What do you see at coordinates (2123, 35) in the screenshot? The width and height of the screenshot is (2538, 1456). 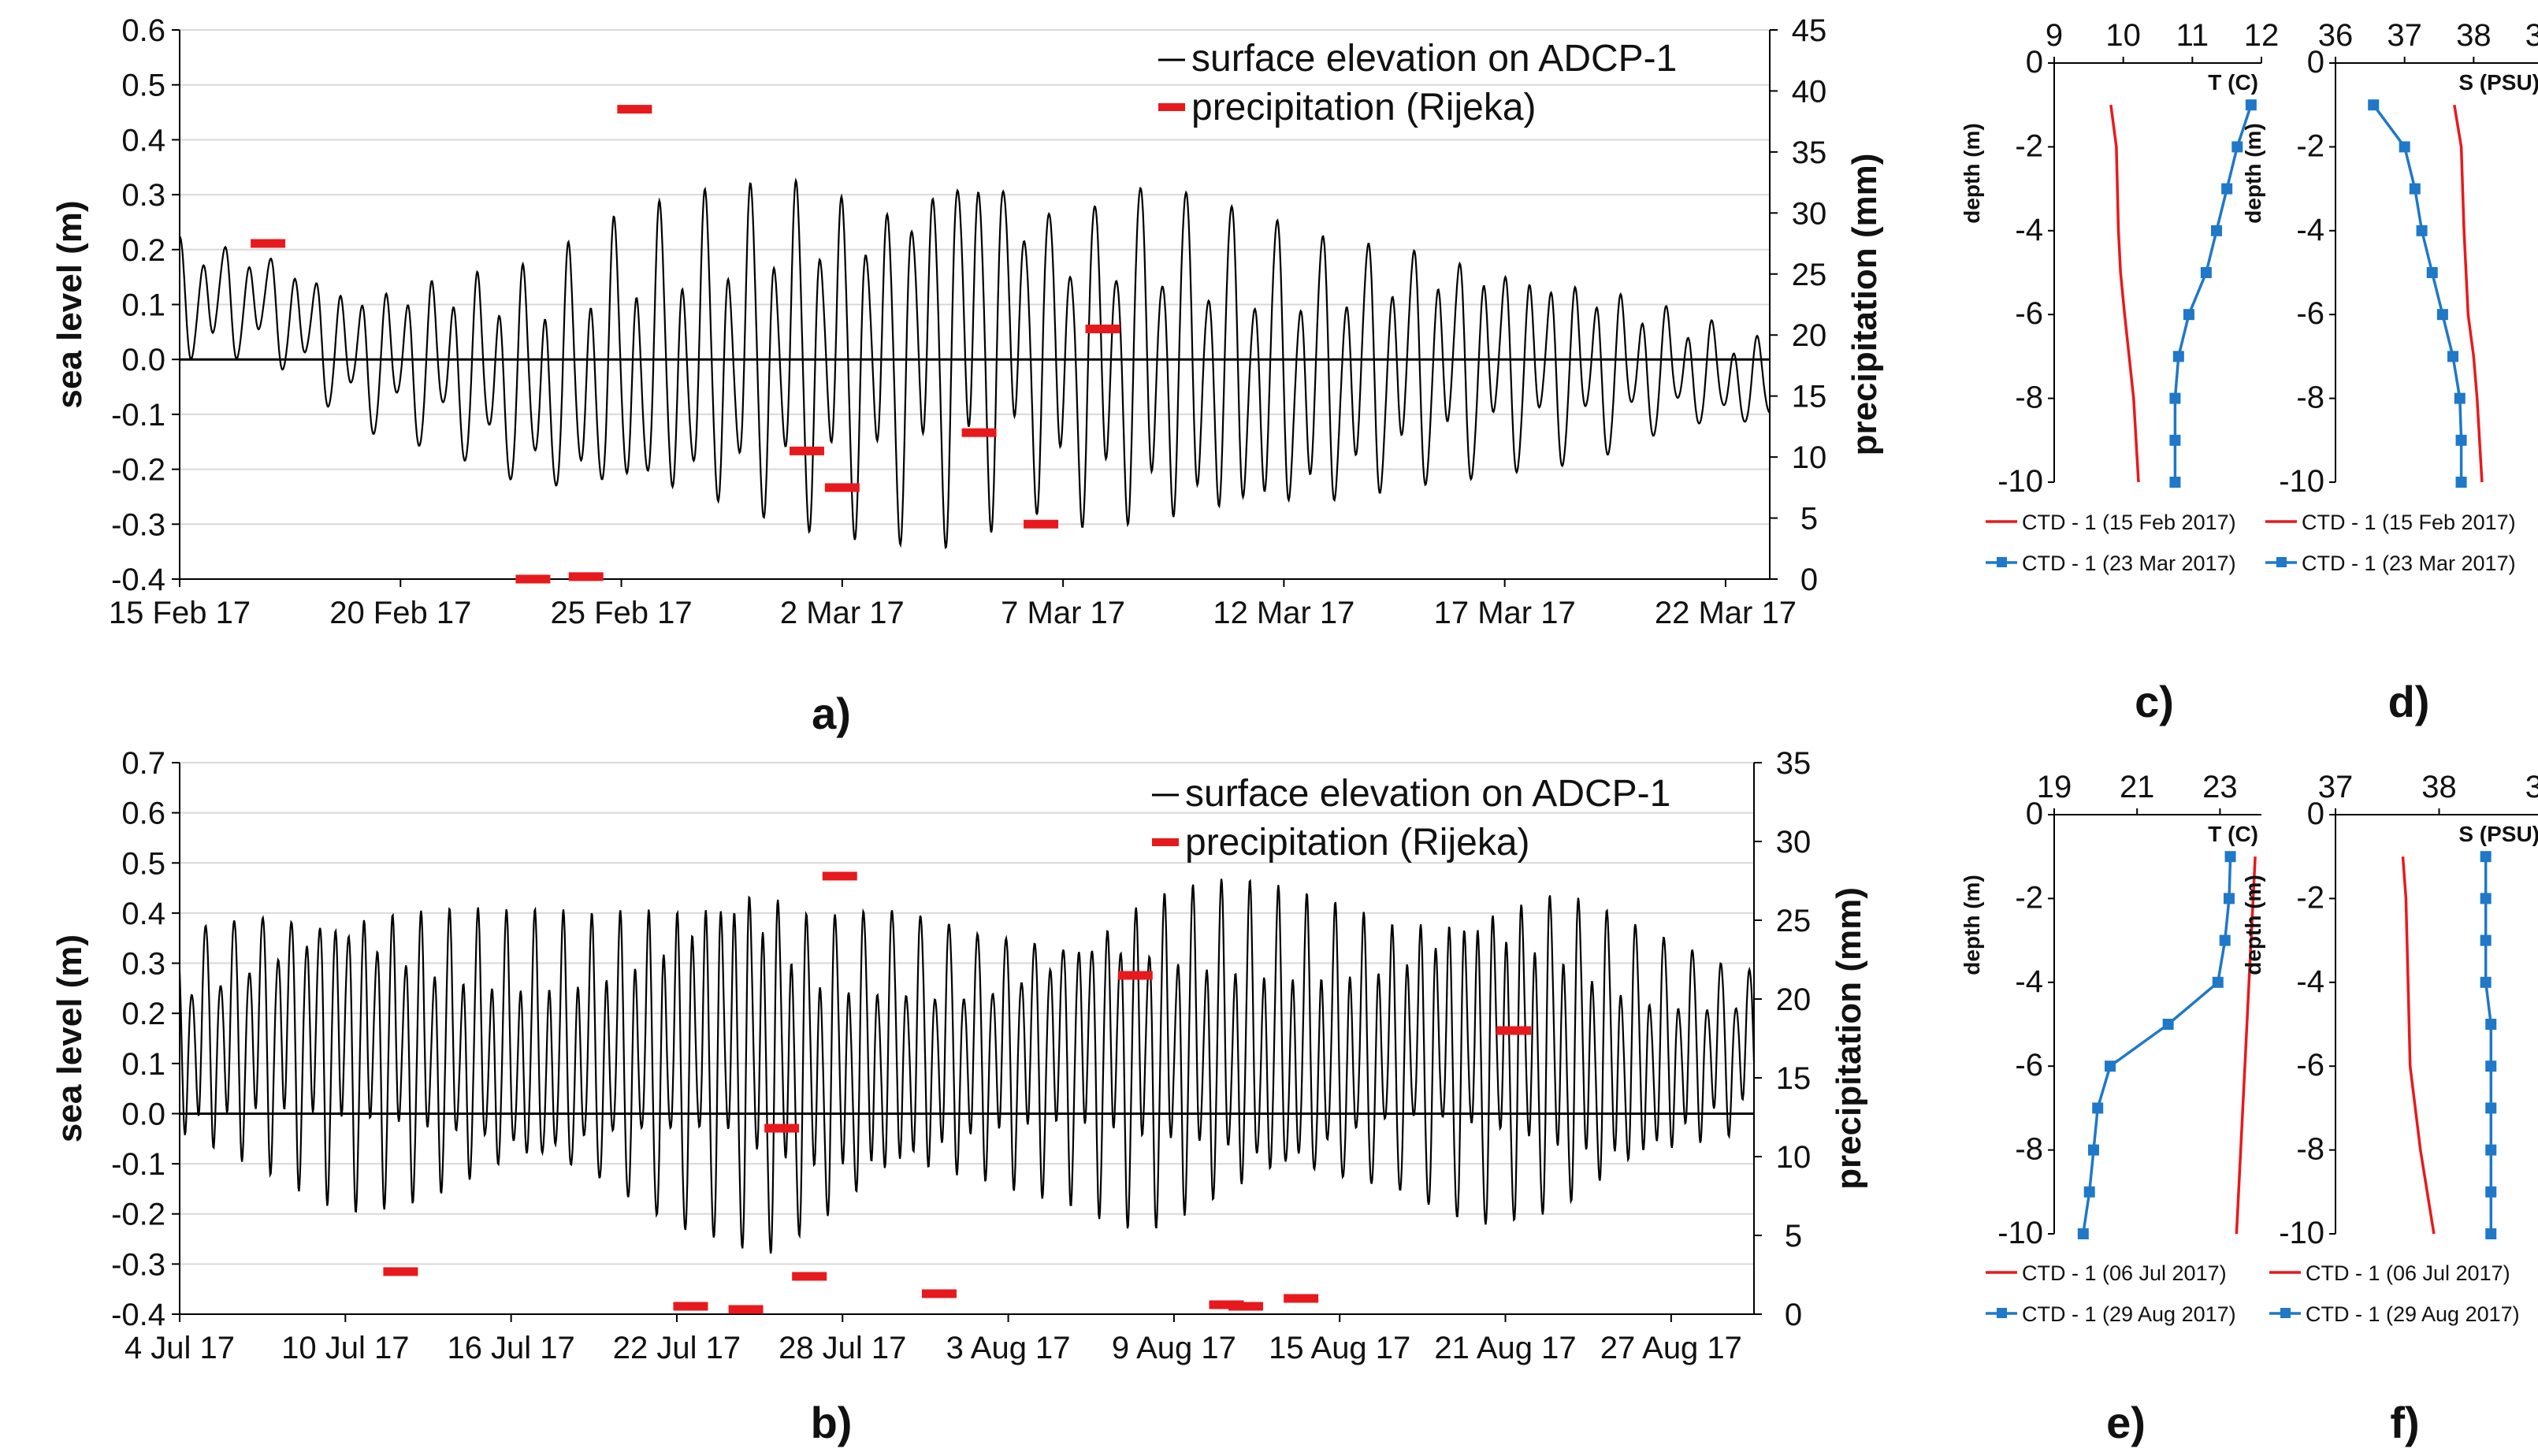 I see `x-tick-label: 10` at bounding box center [2123, 35].